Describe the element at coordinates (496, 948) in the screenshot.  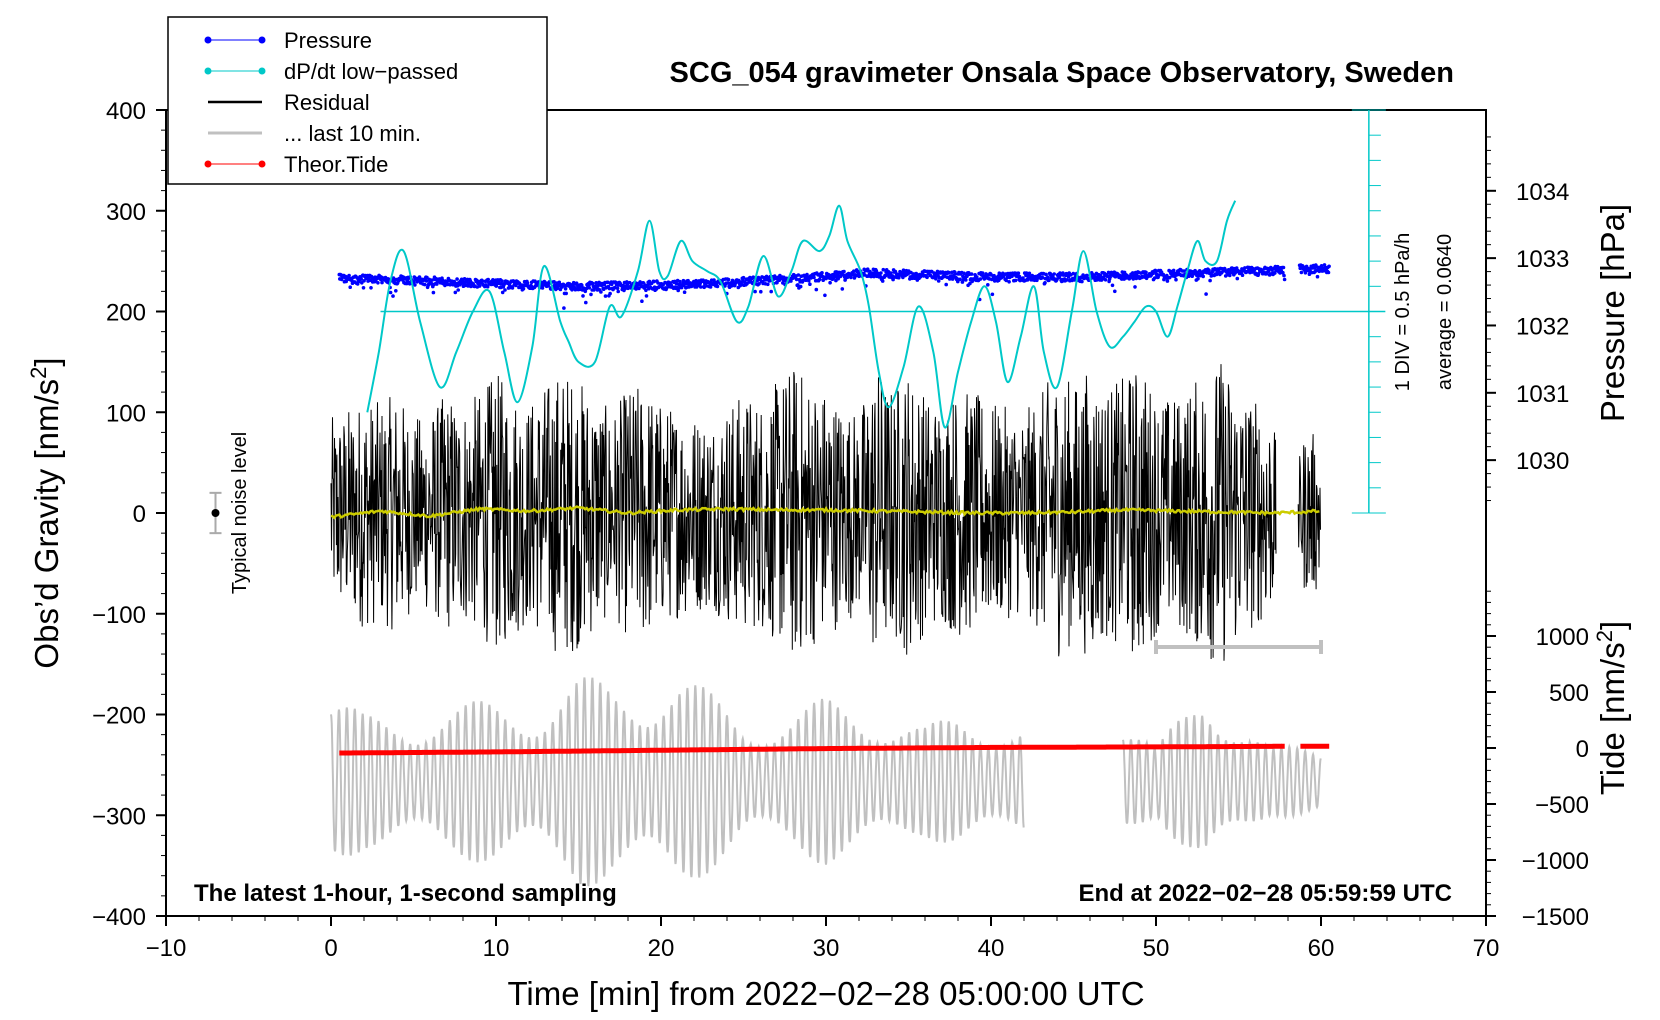
I see `x-tick-label: 10` at that location.